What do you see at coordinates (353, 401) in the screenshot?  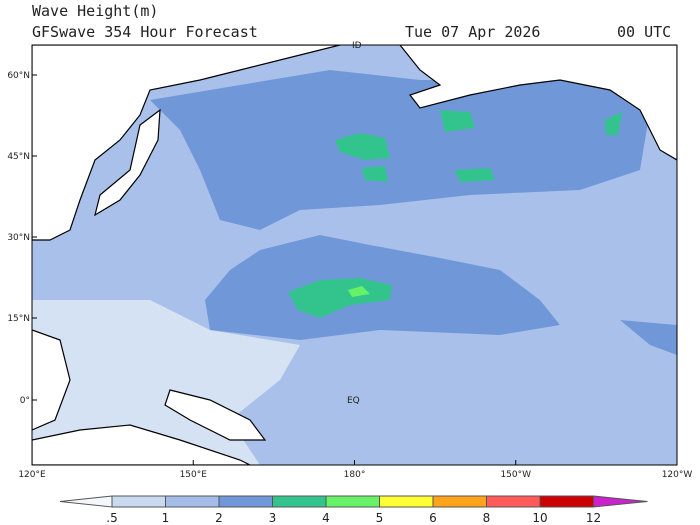 I see `annotation: EQ` at bounding box center [353, 401].